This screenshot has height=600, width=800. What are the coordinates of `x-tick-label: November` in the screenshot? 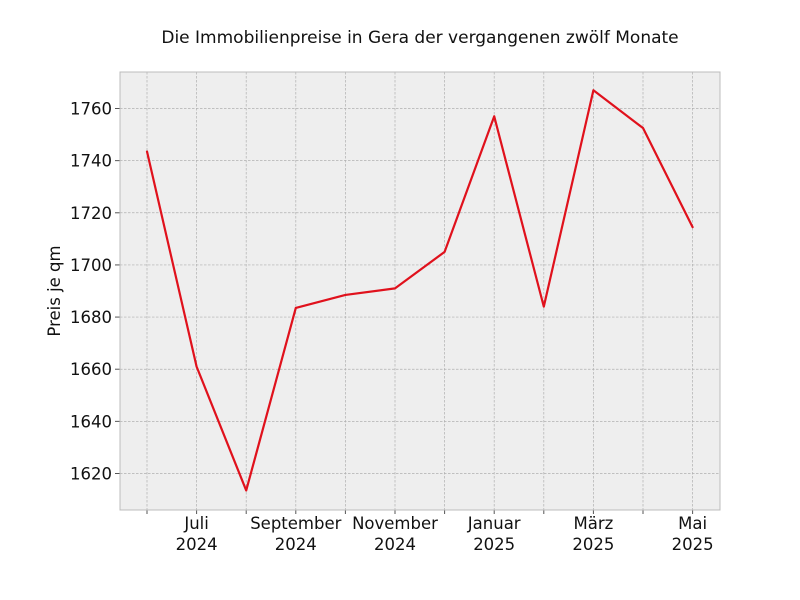 It's located at (395, 523).